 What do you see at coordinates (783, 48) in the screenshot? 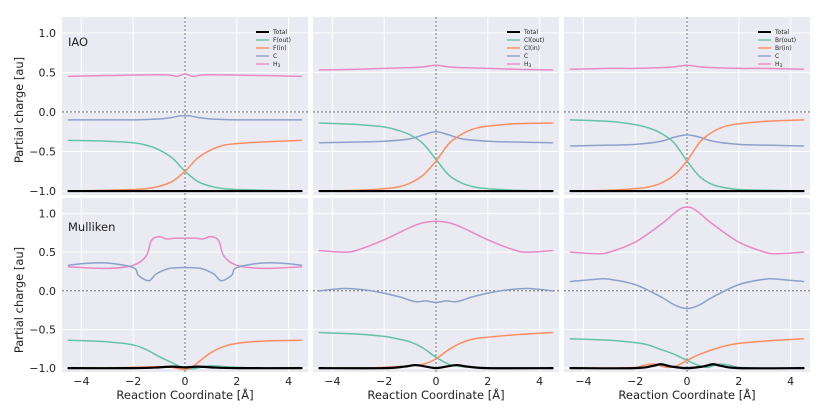
I see `legend-label-in: Br(in)` at bounding box center [783, 48].